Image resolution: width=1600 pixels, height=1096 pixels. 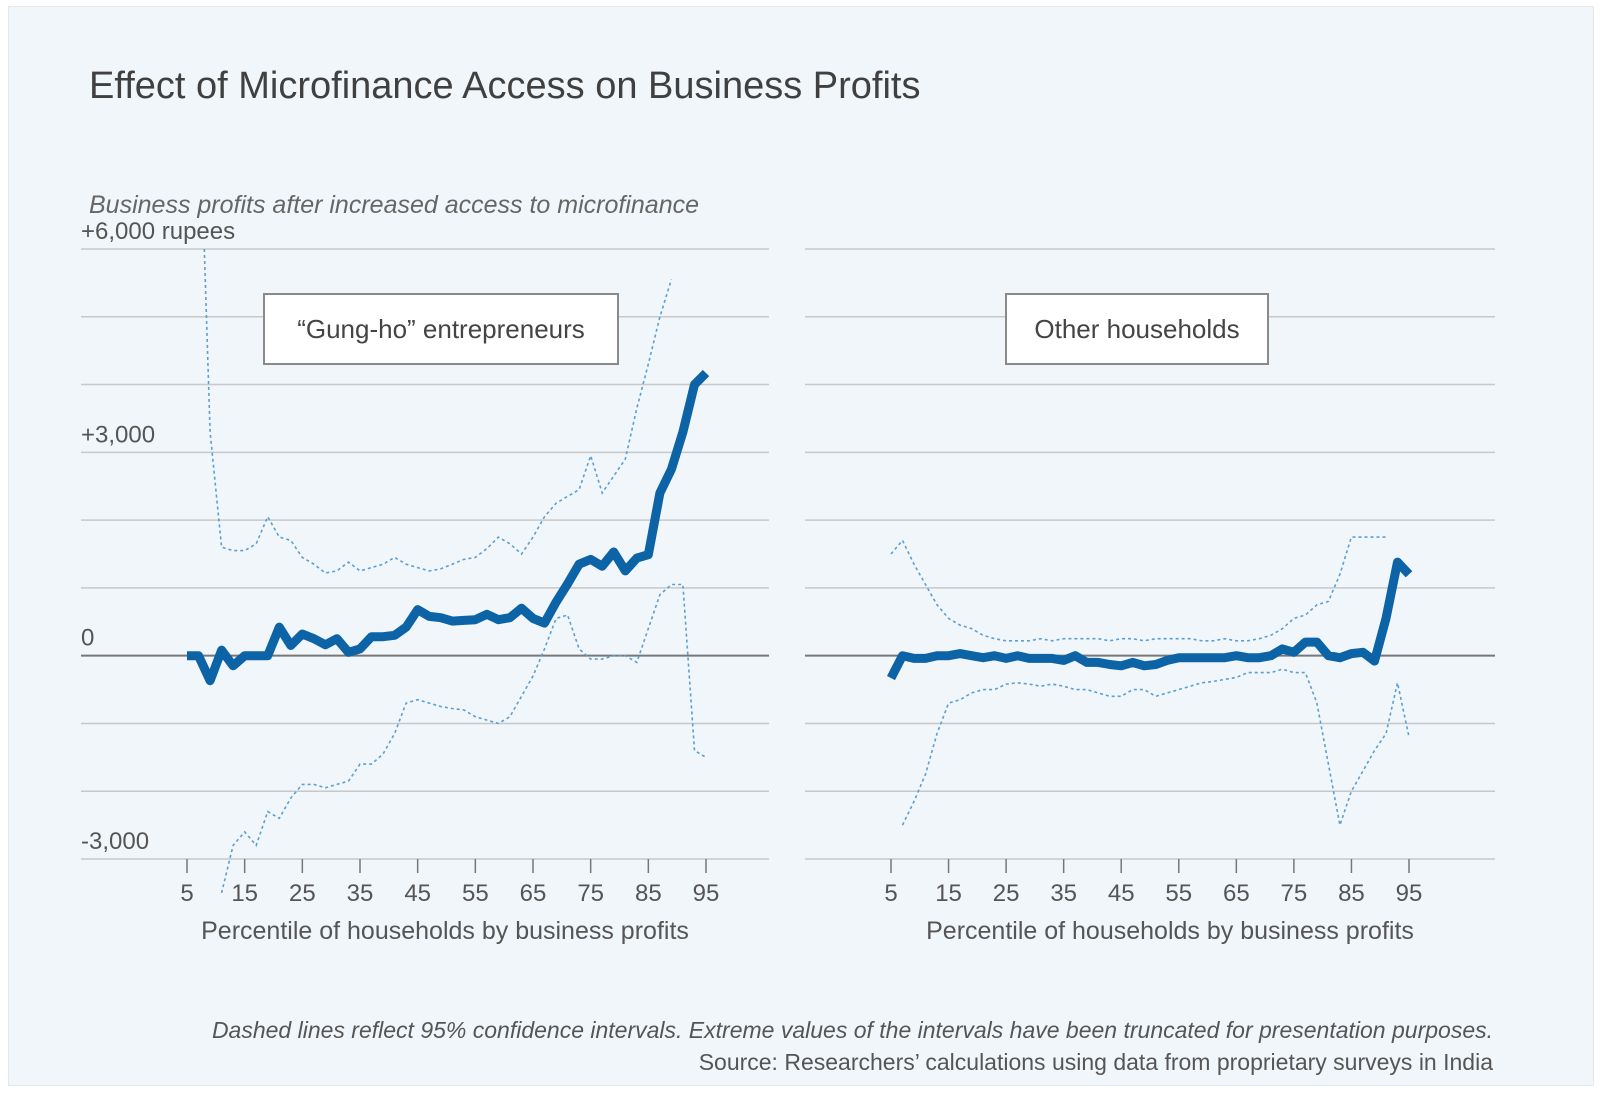 I want to click on y-tick-label: 0, so click(x=87, y=638).